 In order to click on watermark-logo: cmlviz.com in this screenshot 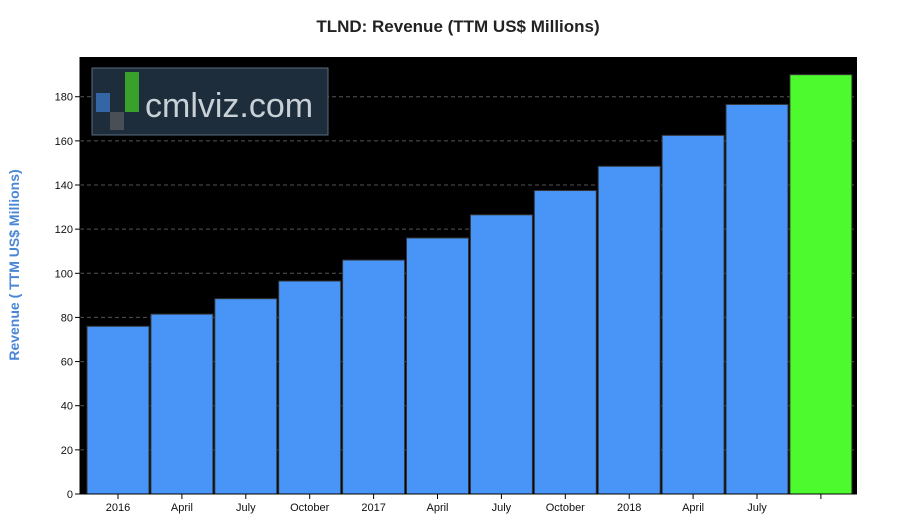, I will do `click(210, 101)`.